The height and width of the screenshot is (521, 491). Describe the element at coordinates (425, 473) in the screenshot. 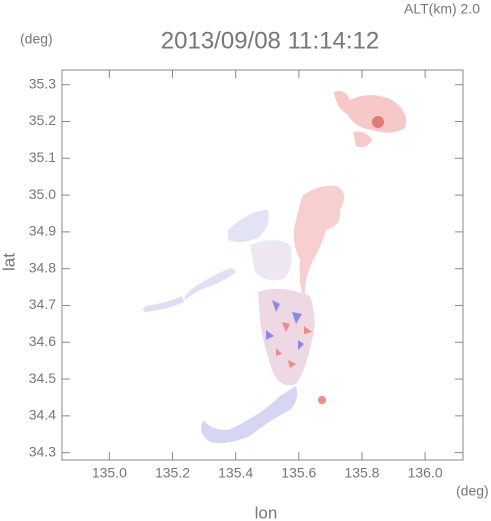

I see `x-tick-label: 136.0` at that location.